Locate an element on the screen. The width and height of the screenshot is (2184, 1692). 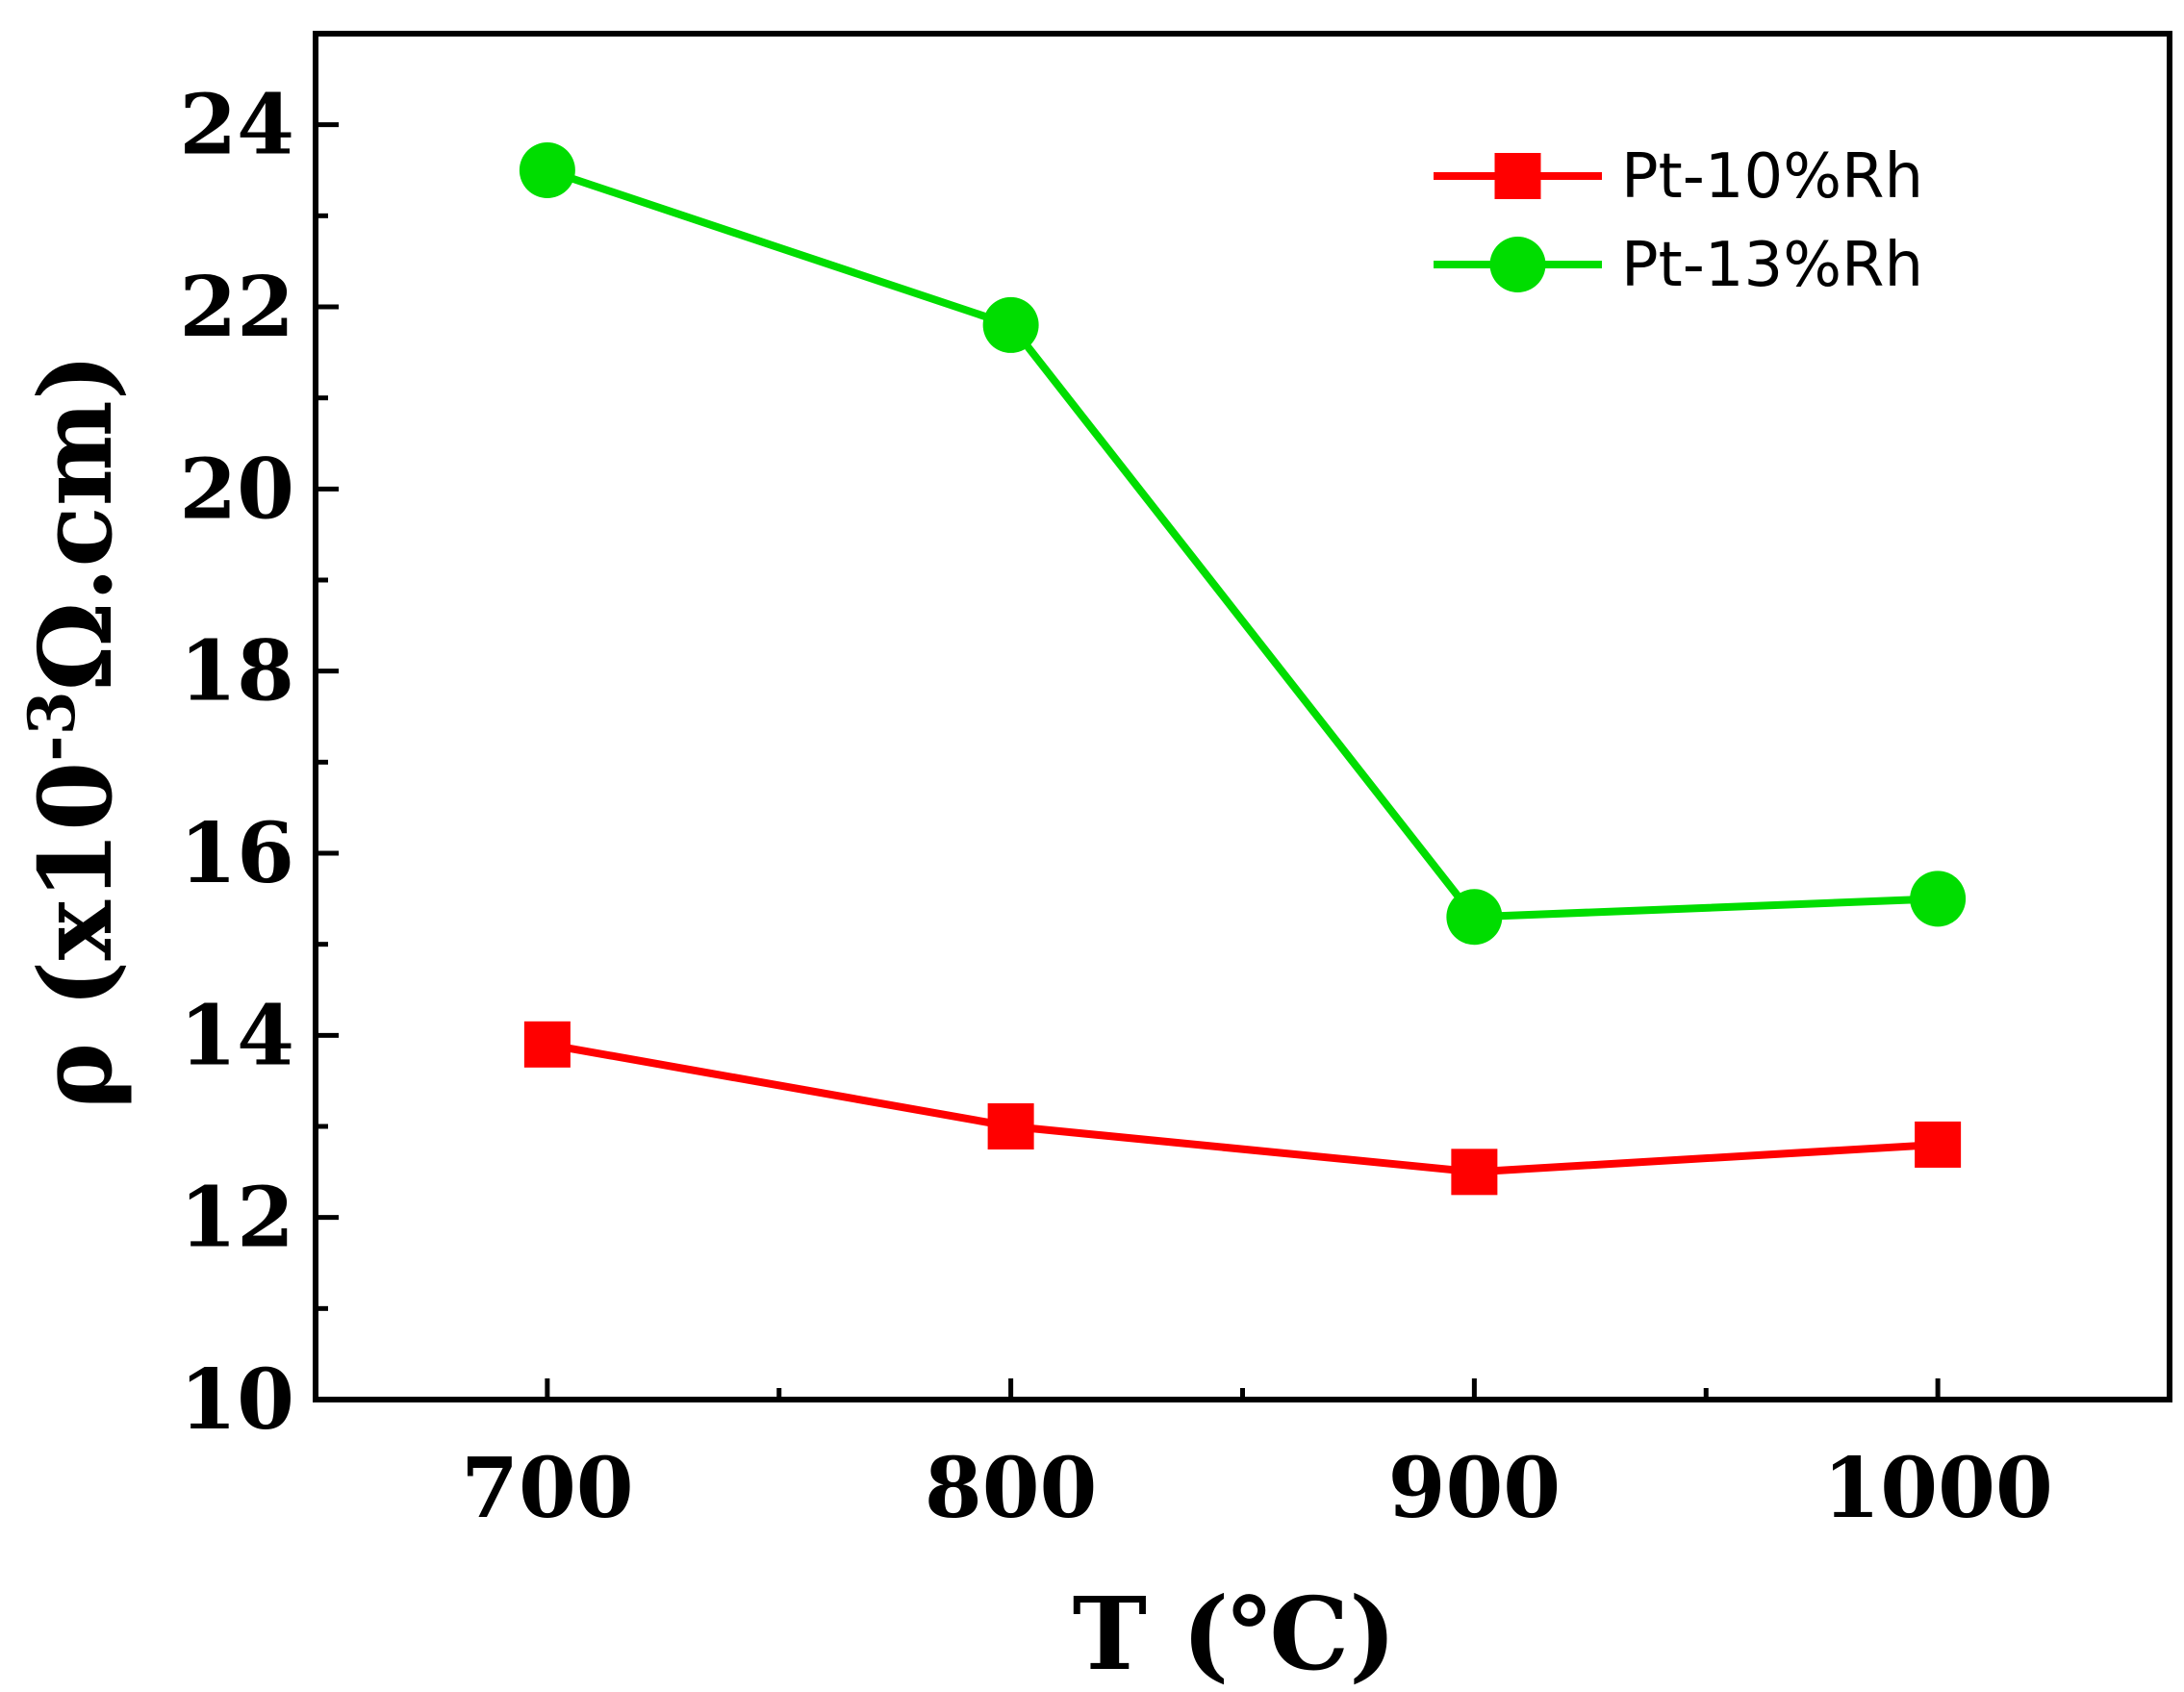
y-ticks: 10 12 14 16 18 20 22 24 is located at coordinates (259, 763).